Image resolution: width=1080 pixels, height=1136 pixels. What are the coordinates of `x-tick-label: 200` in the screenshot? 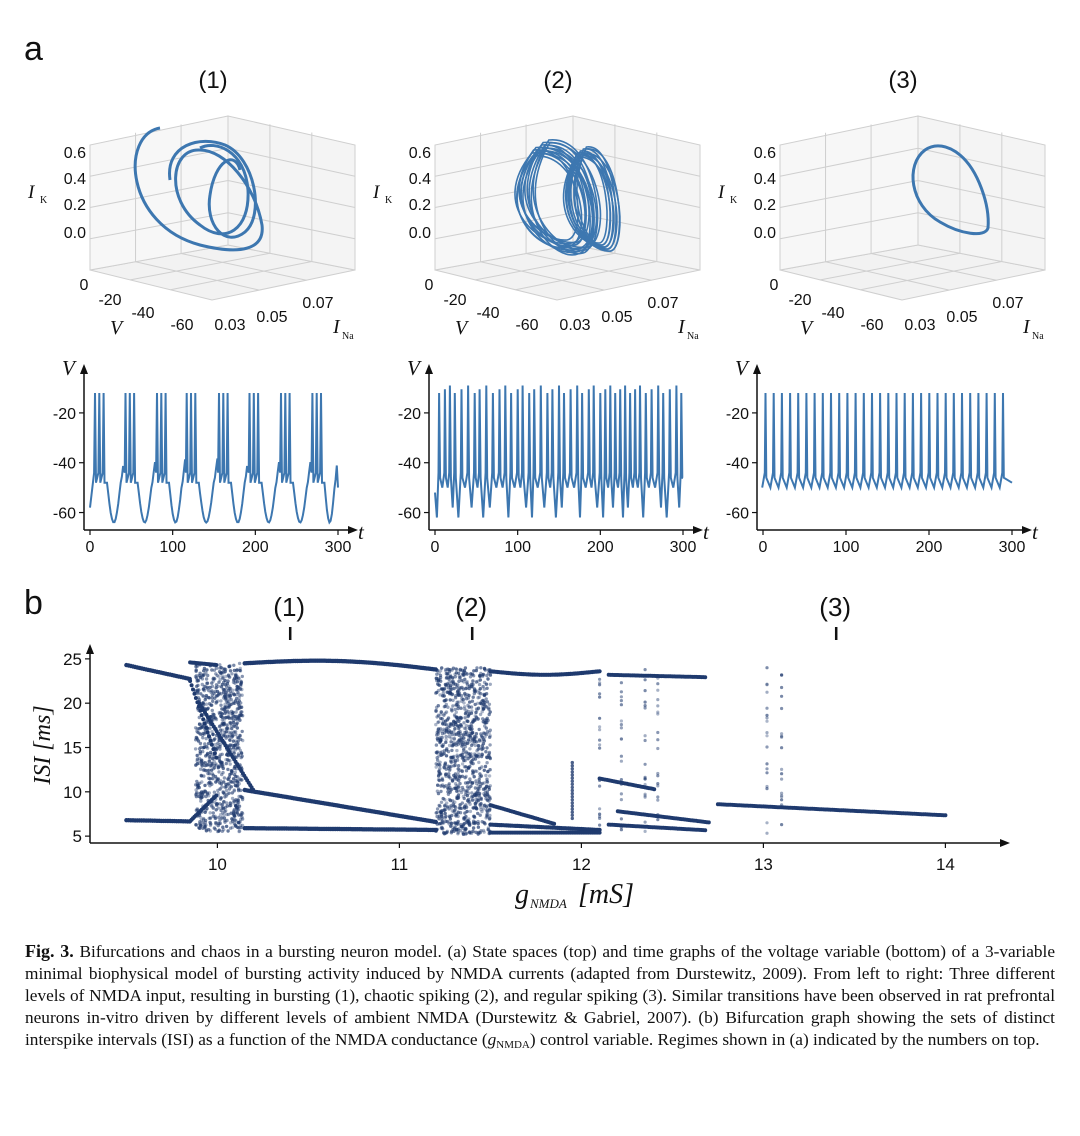 It's located at (255, 547).